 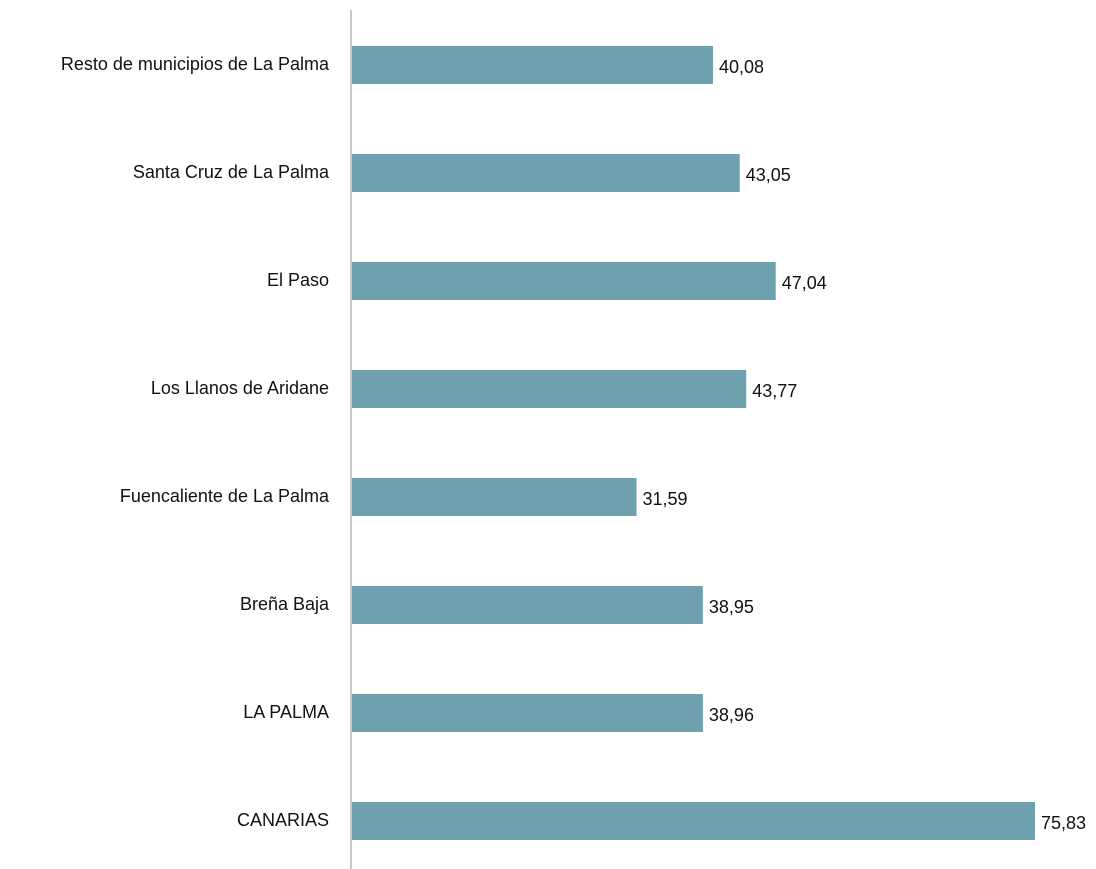 I want to click on category-label: LA PALMA, so click(x=286, y=712).